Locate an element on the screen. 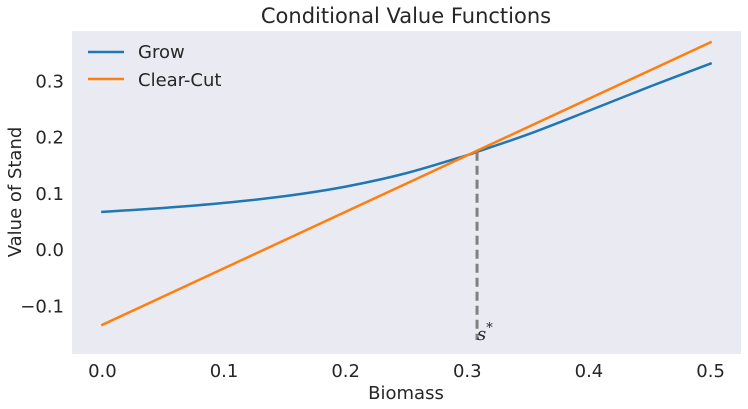 This screenshot has height=409, width=748. legend-label-clear-cut: Clear-Cut is located at coordinates (179, 80).